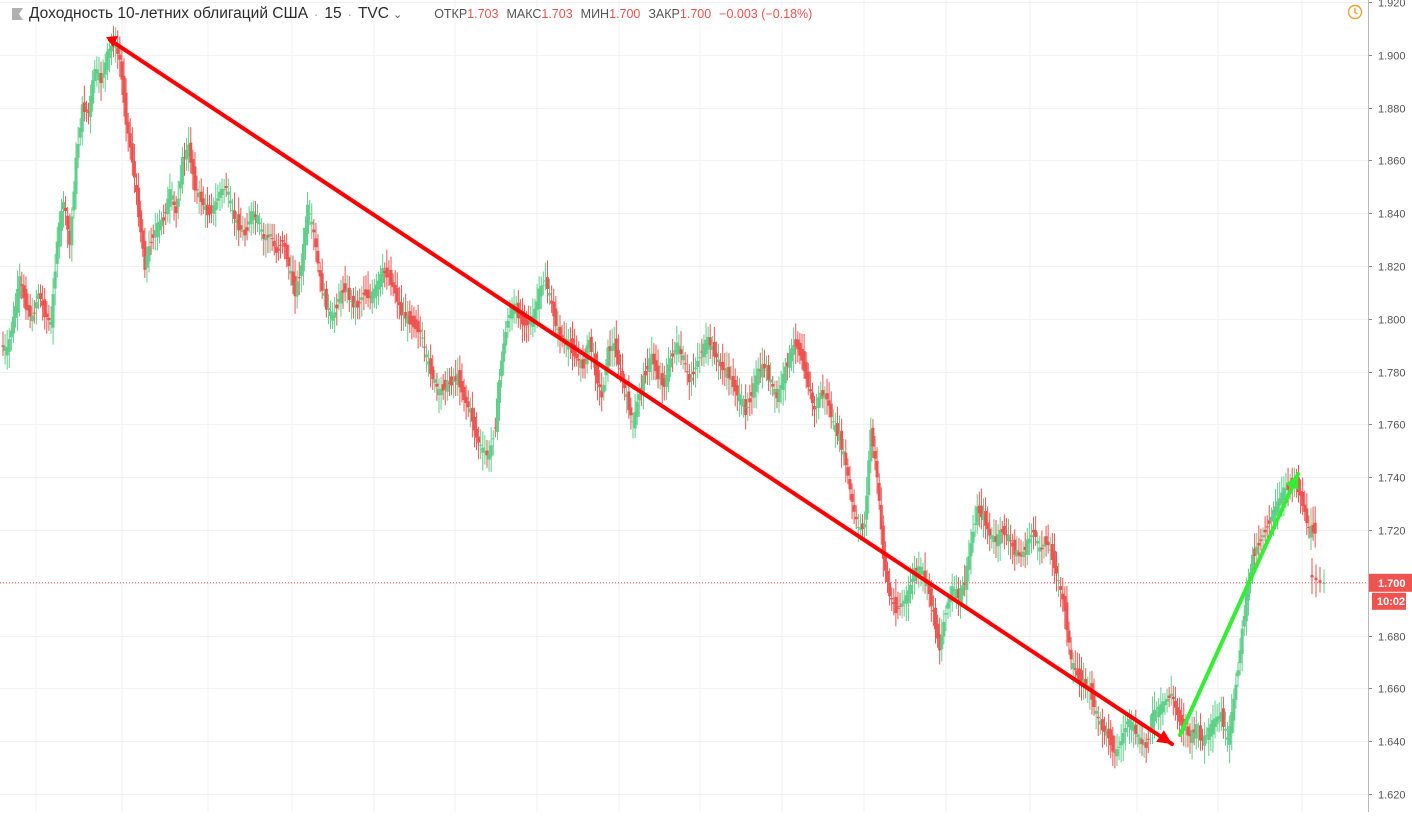 The height and width of the screenshot is (817, 1412). What do you see at coordinates (17, 14) in the screenshot?
I see `flag-icon` at bounding box center [17, 14].